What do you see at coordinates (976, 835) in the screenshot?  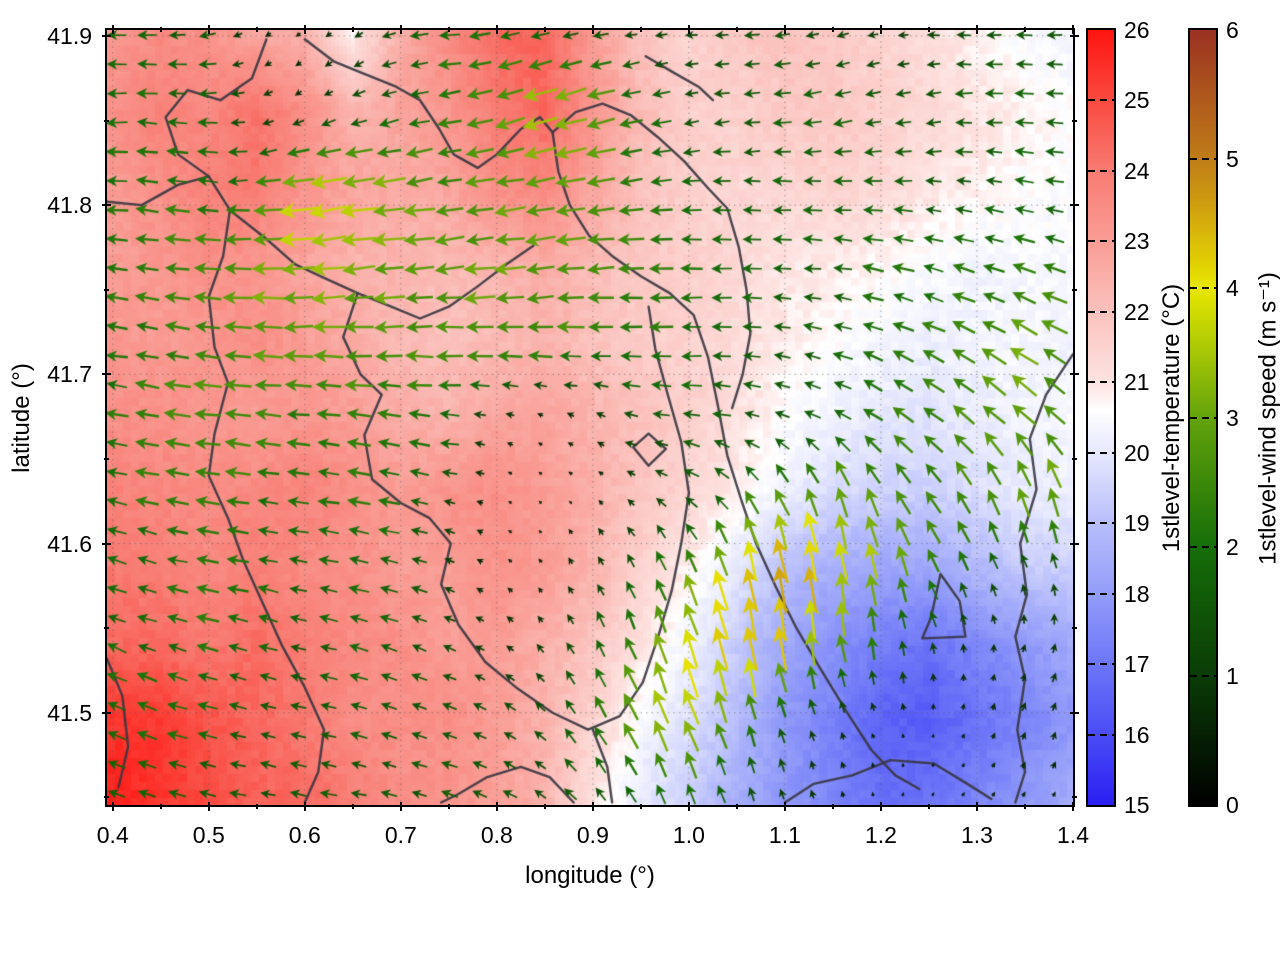 I see `x-tick-label: 1.3` at bounding box center [976, 835].